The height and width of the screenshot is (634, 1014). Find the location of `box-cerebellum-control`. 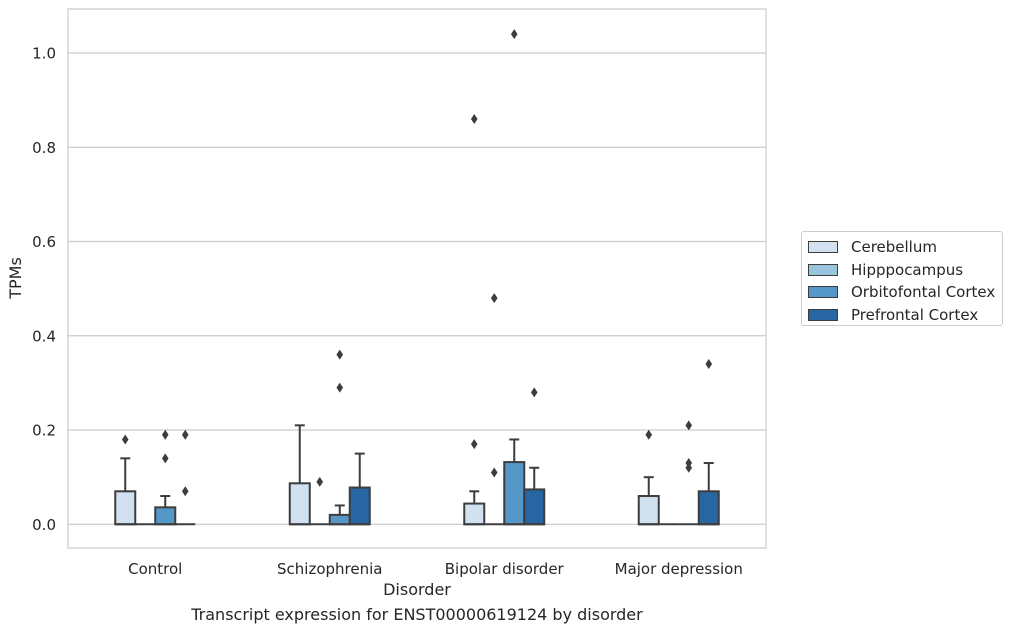

box-cerebellum-control is located at coordinates (125, 480).